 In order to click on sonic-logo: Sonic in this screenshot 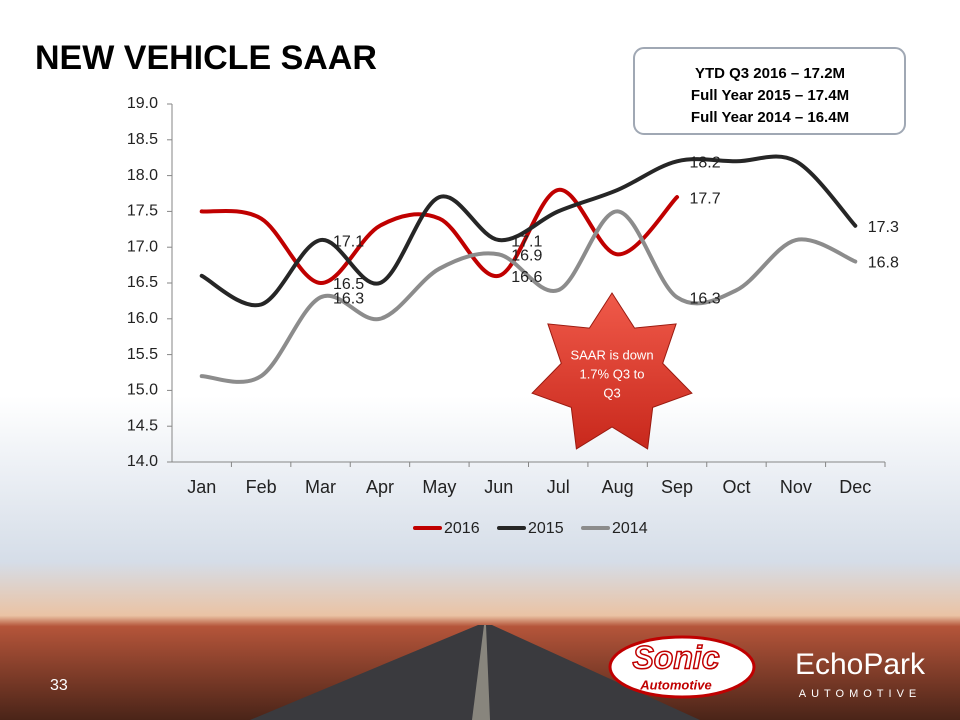, I will do `click(675, 657)`.